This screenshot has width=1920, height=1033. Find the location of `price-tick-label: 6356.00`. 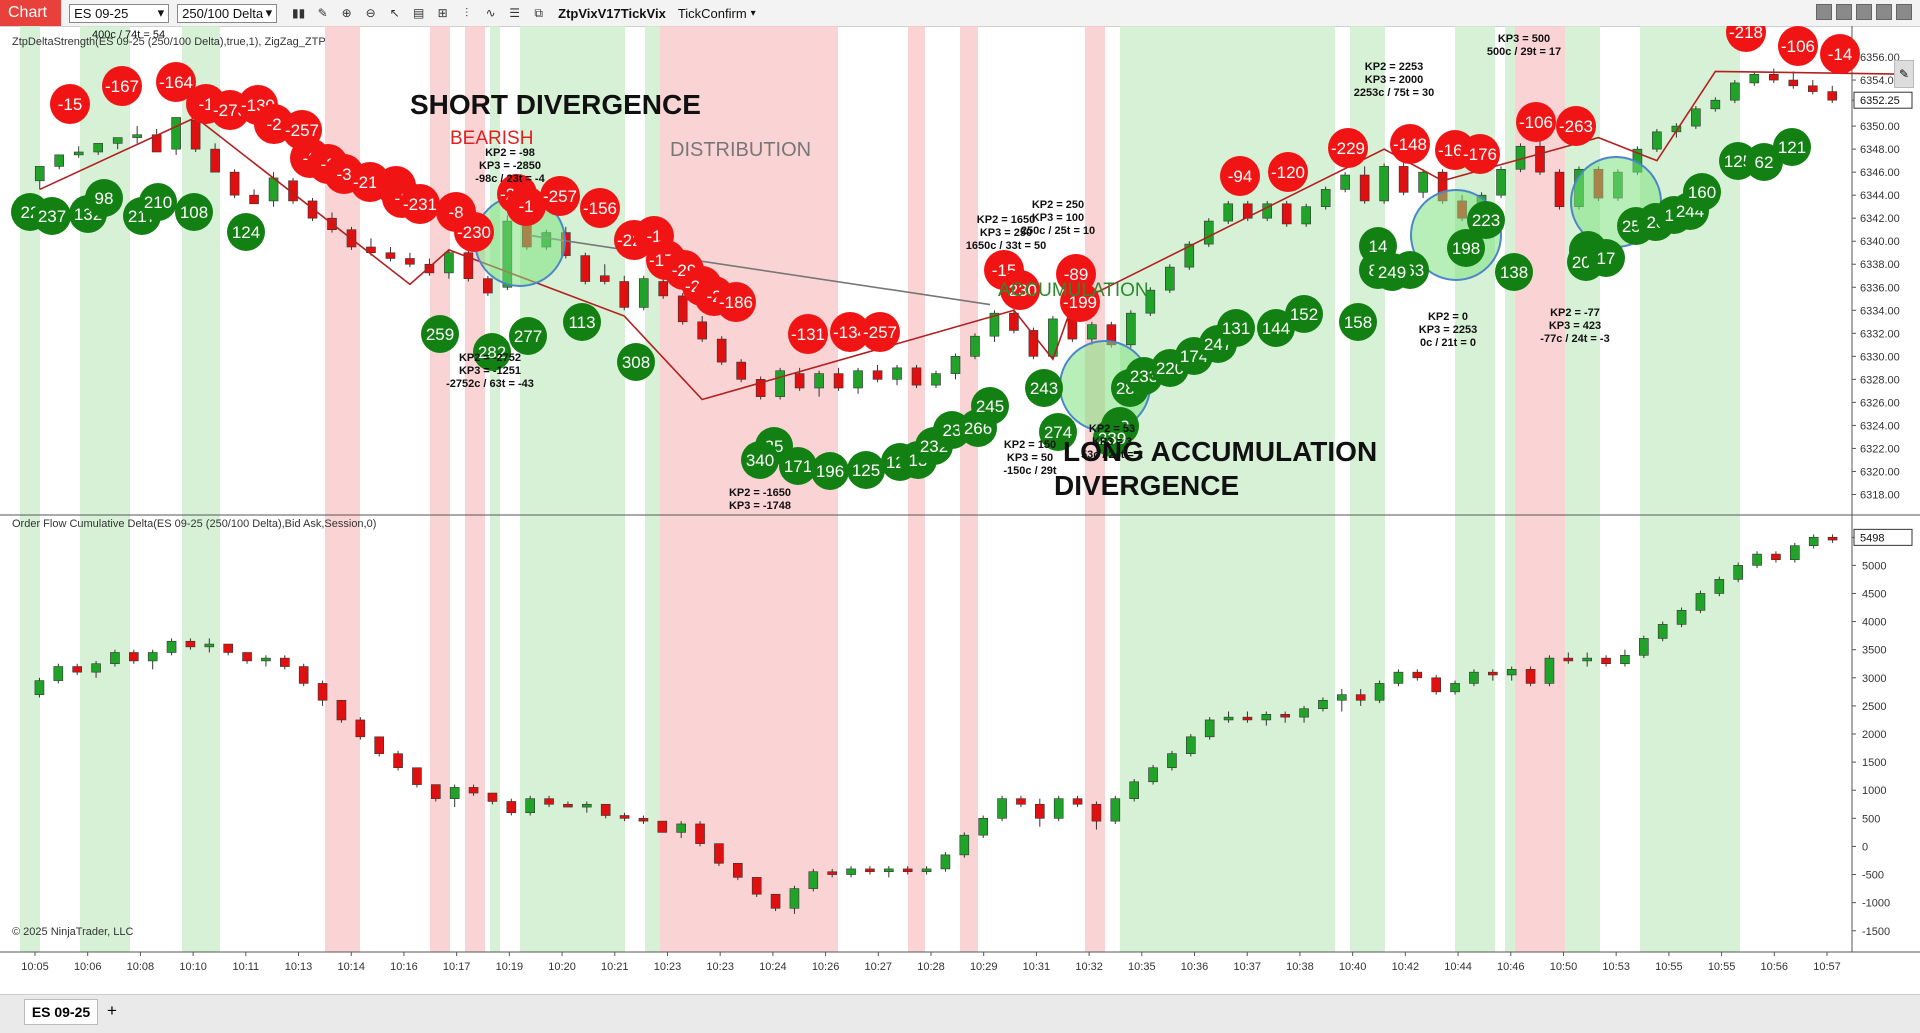

price-tick-label: 6356.00 is located at coordinates (1880, 58).